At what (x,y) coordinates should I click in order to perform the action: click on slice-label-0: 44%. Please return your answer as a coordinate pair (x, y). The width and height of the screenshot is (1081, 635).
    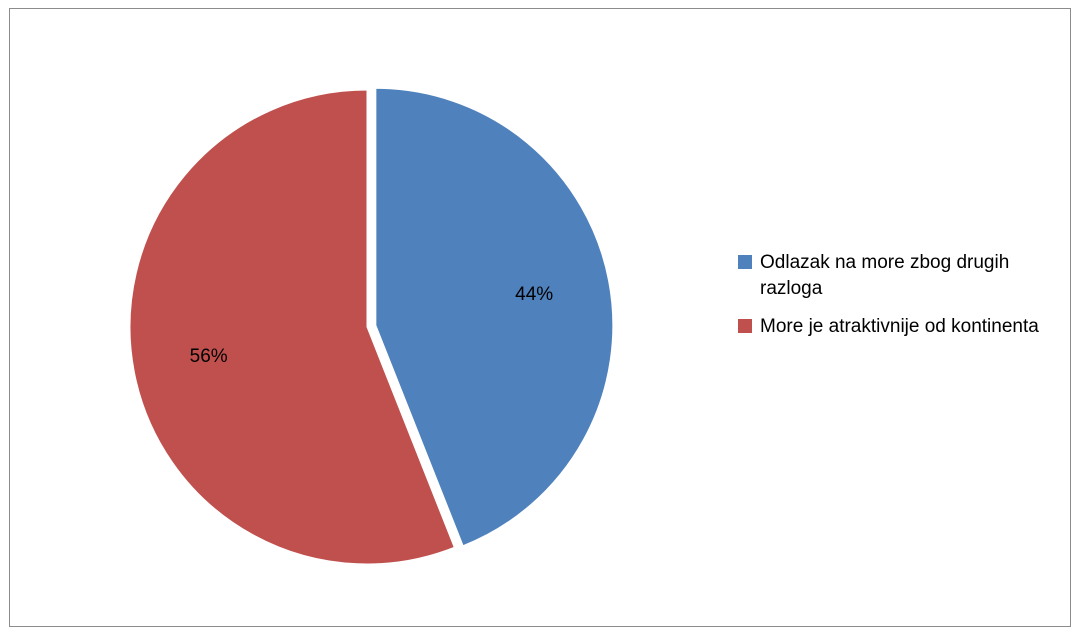
    Looking at the image, I should click on (534, 294).